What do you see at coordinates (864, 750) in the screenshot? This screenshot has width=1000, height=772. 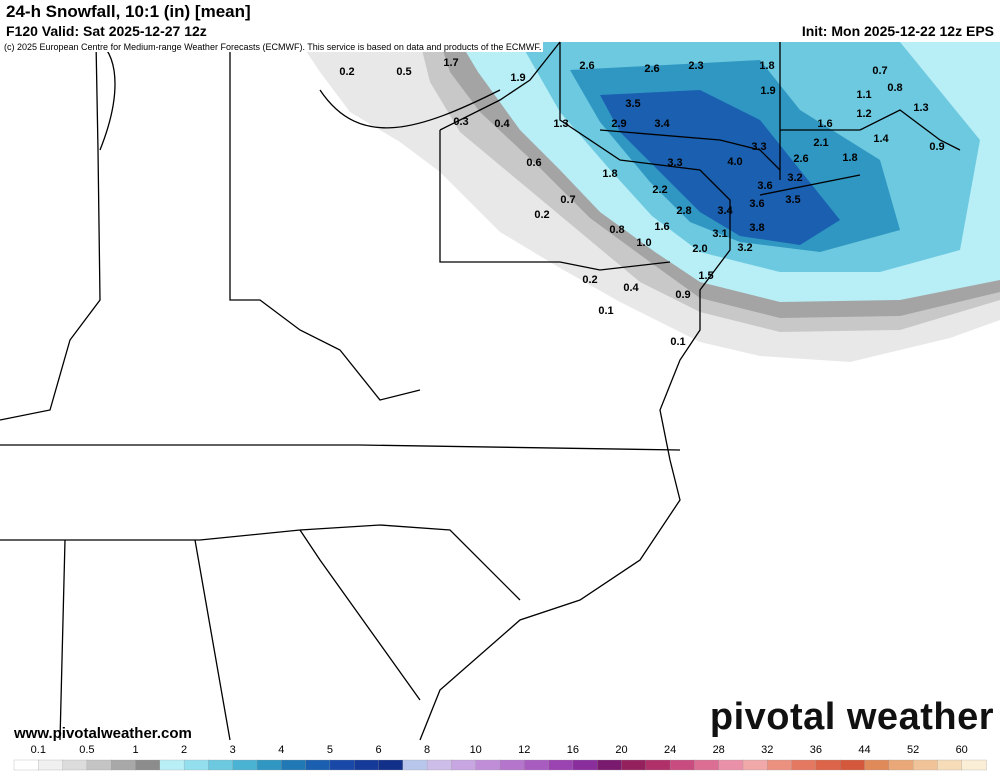 I see `colorbar-tick-label: 44` at bounding box center [864, 750].